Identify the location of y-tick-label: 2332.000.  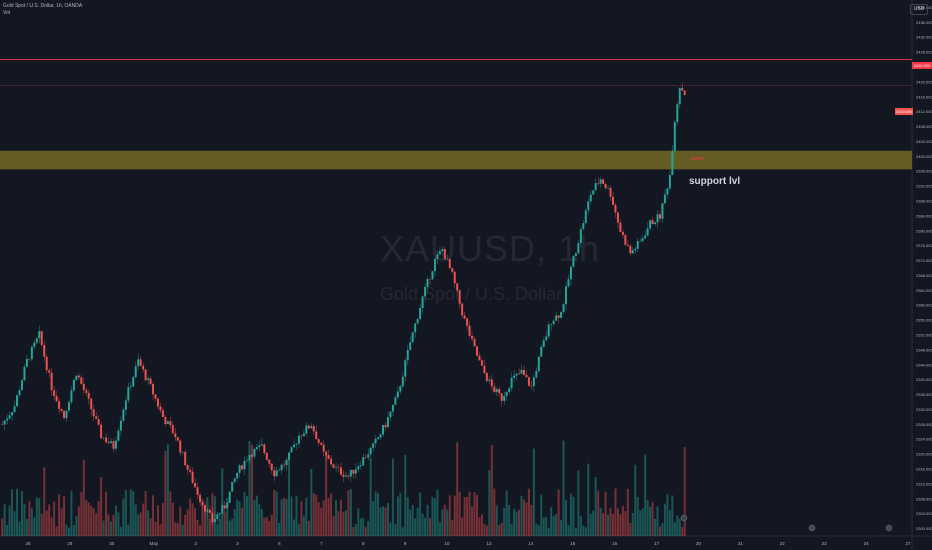
(924, 409).